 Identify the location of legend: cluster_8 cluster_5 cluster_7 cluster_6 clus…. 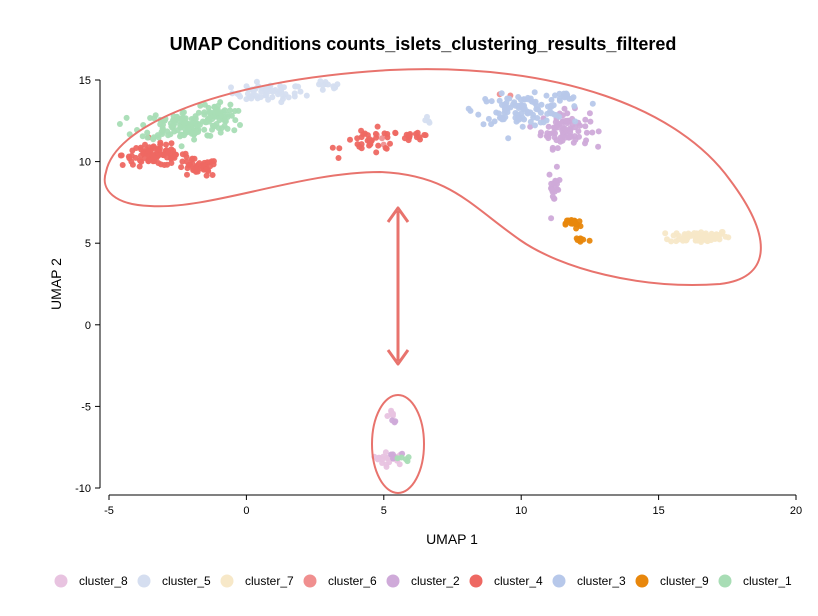
(423, 581).